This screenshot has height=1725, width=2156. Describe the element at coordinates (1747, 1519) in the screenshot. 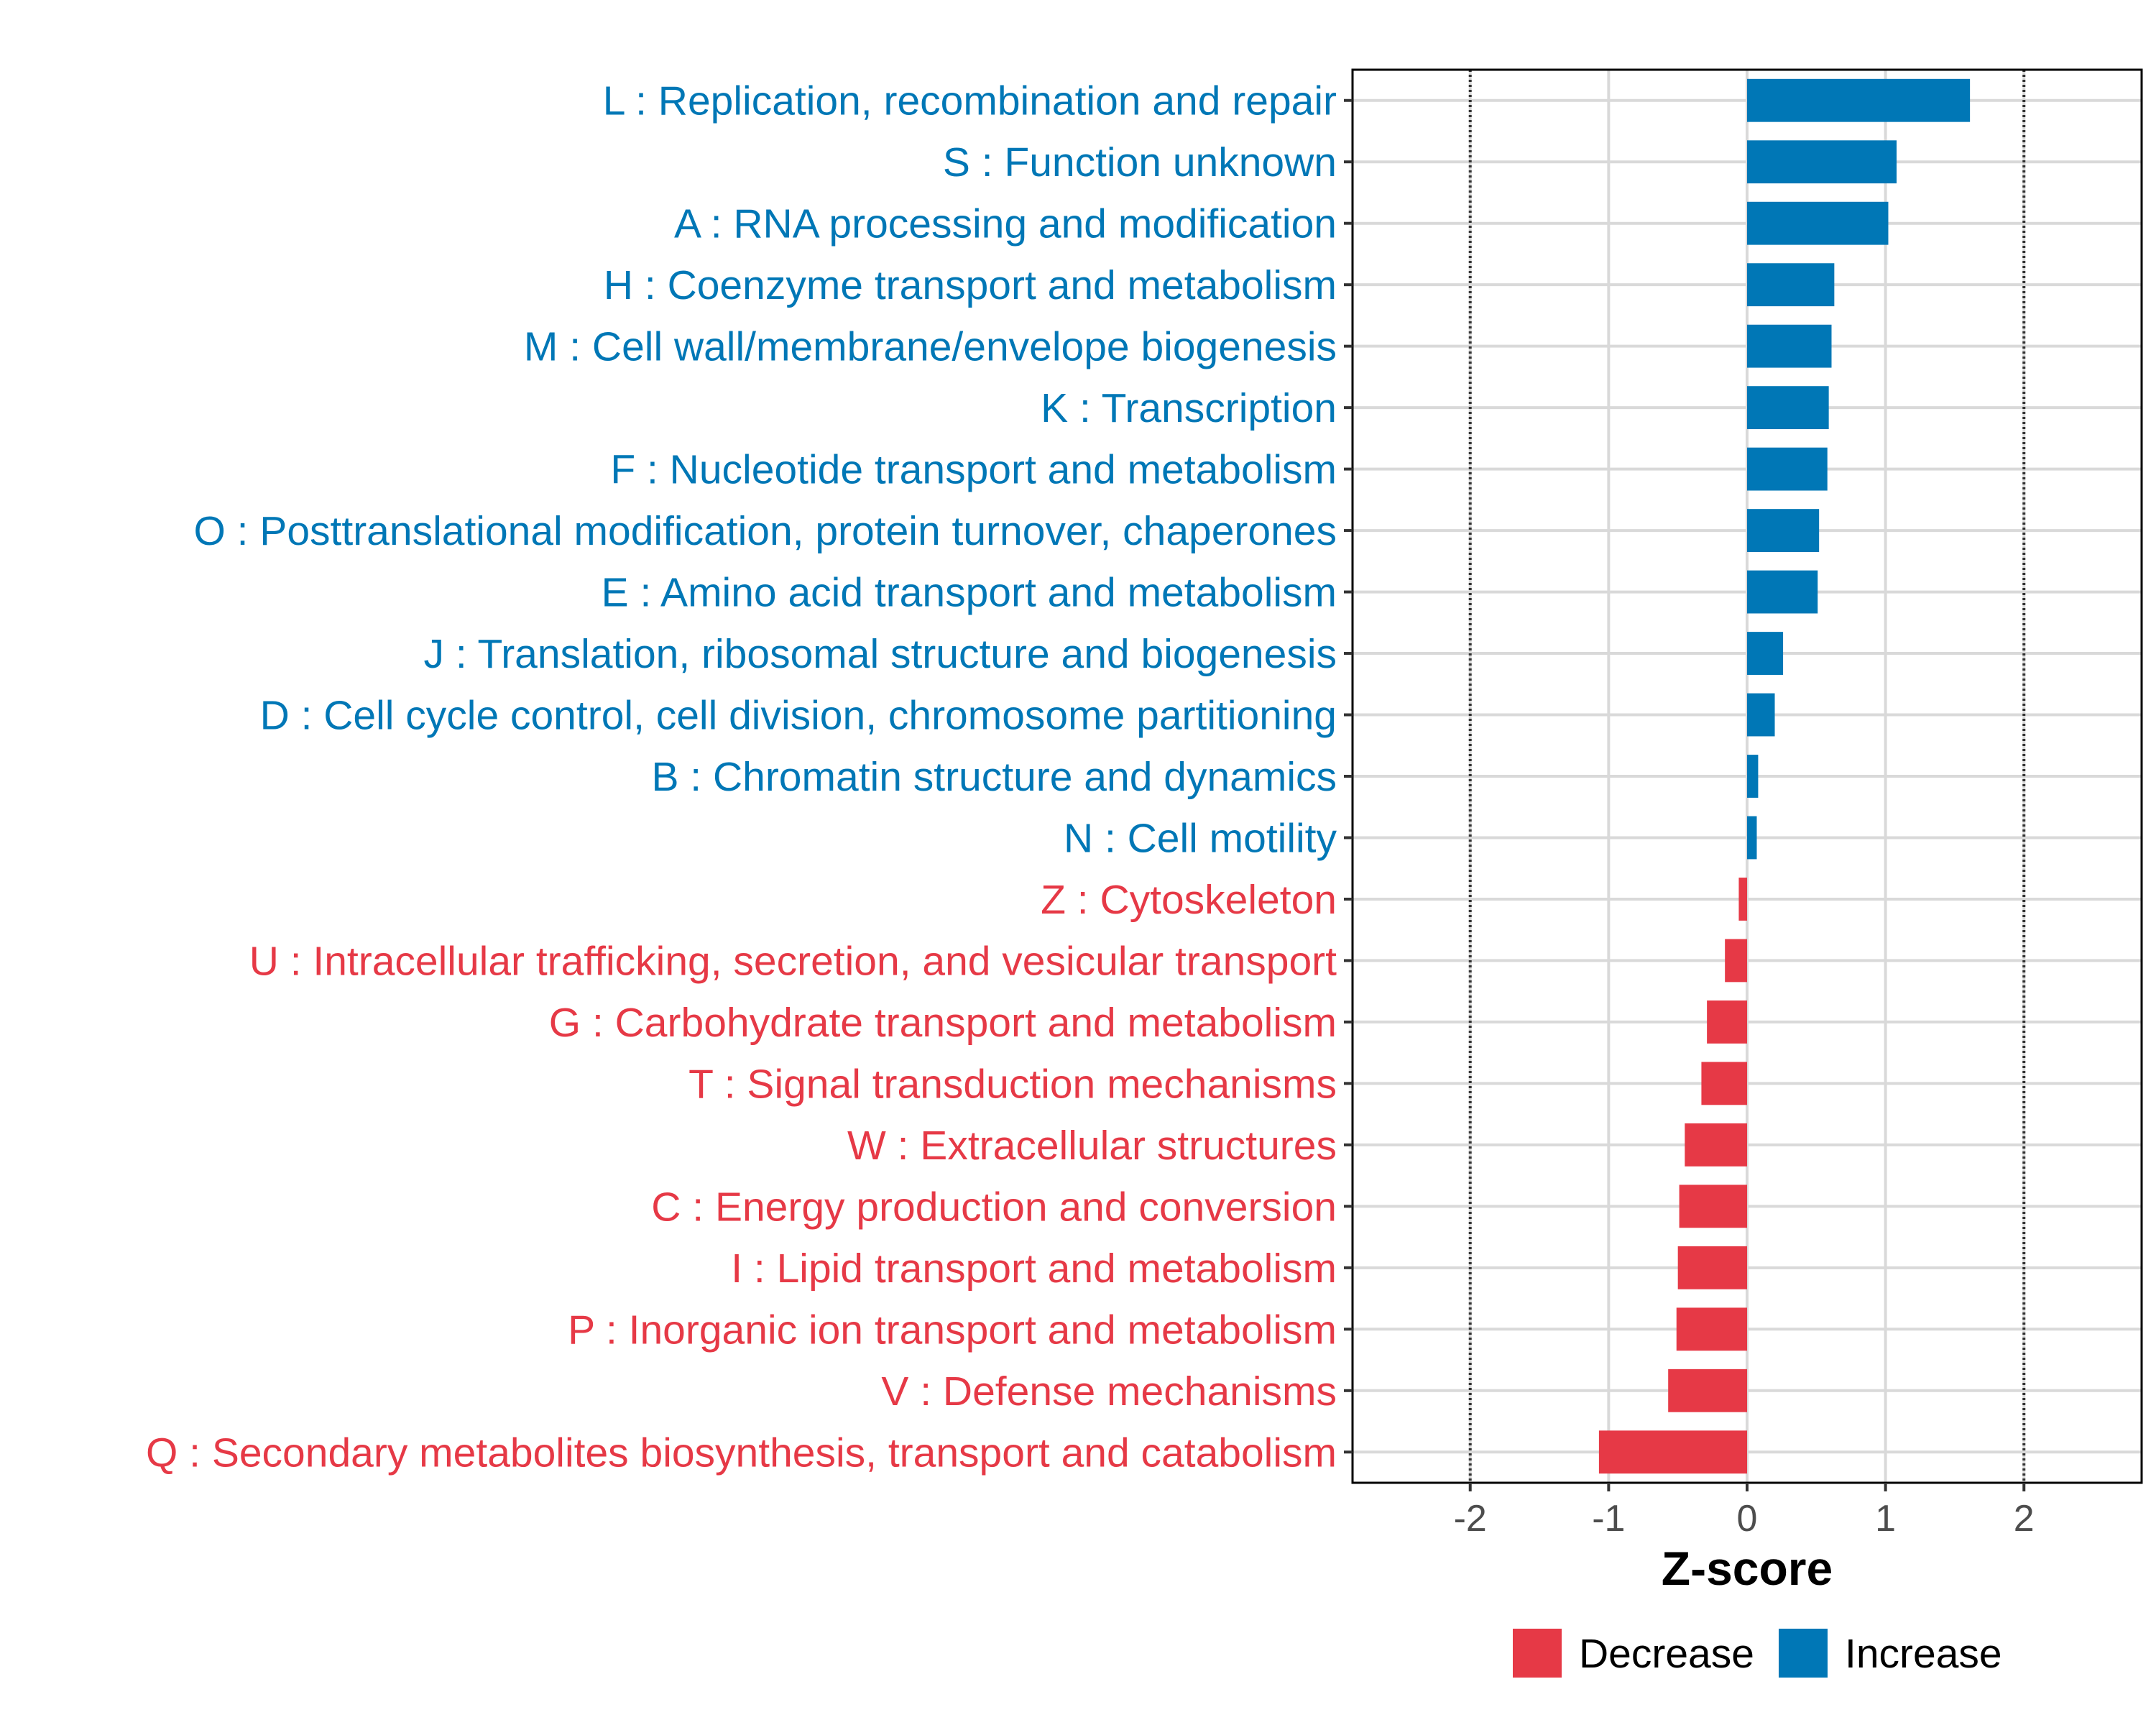

I see `x-tick-label: 0` at that location.